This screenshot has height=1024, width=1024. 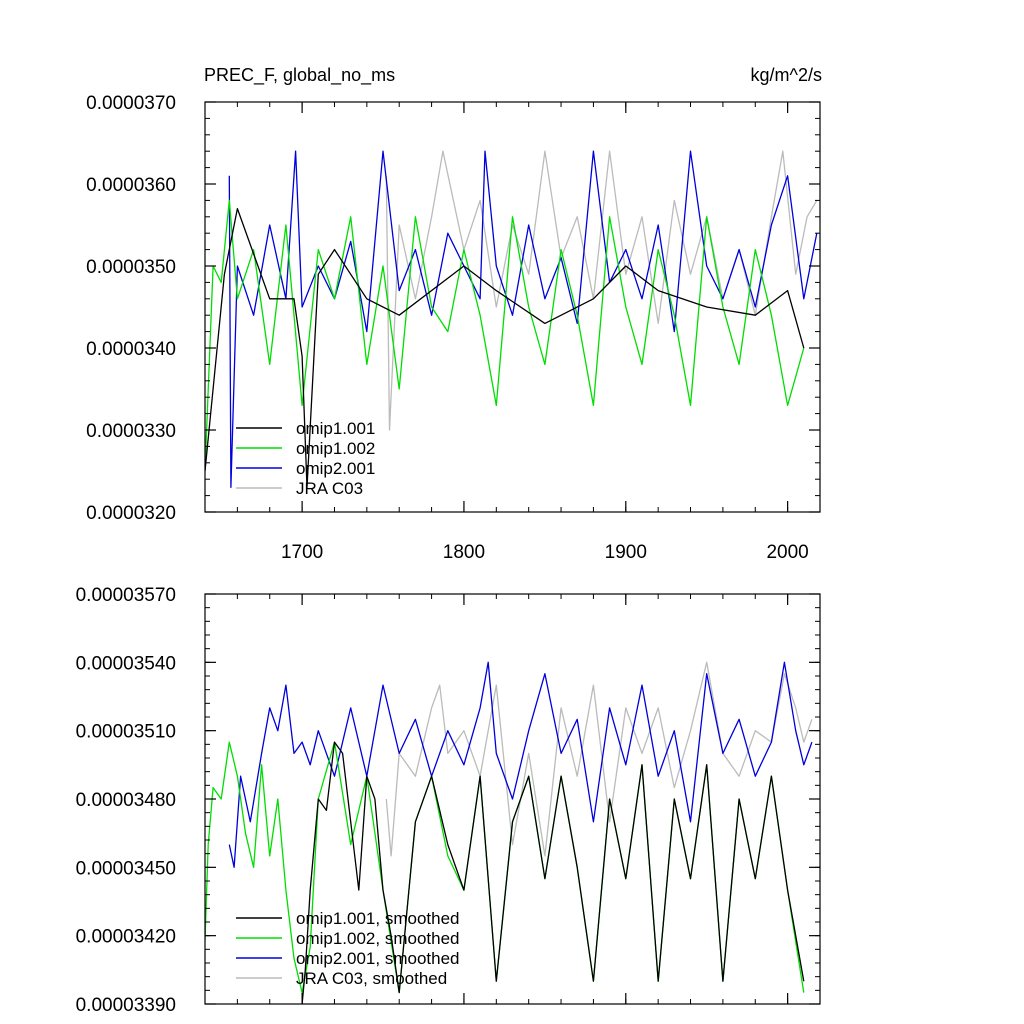 What do you see at coordinates (131, 513) in the screenshot?
I see `y-tick-label: 0.0000320` at bounding box center [131, 513].